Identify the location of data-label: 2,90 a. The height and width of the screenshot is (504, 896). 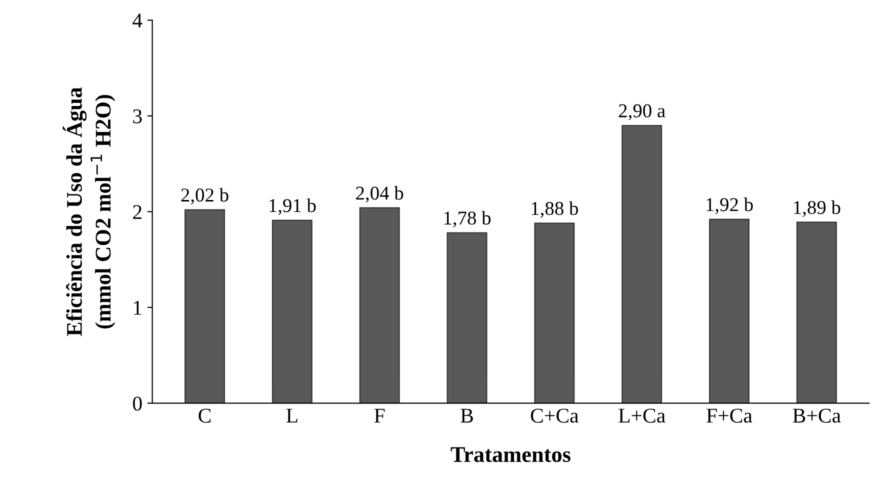
(642, 112).